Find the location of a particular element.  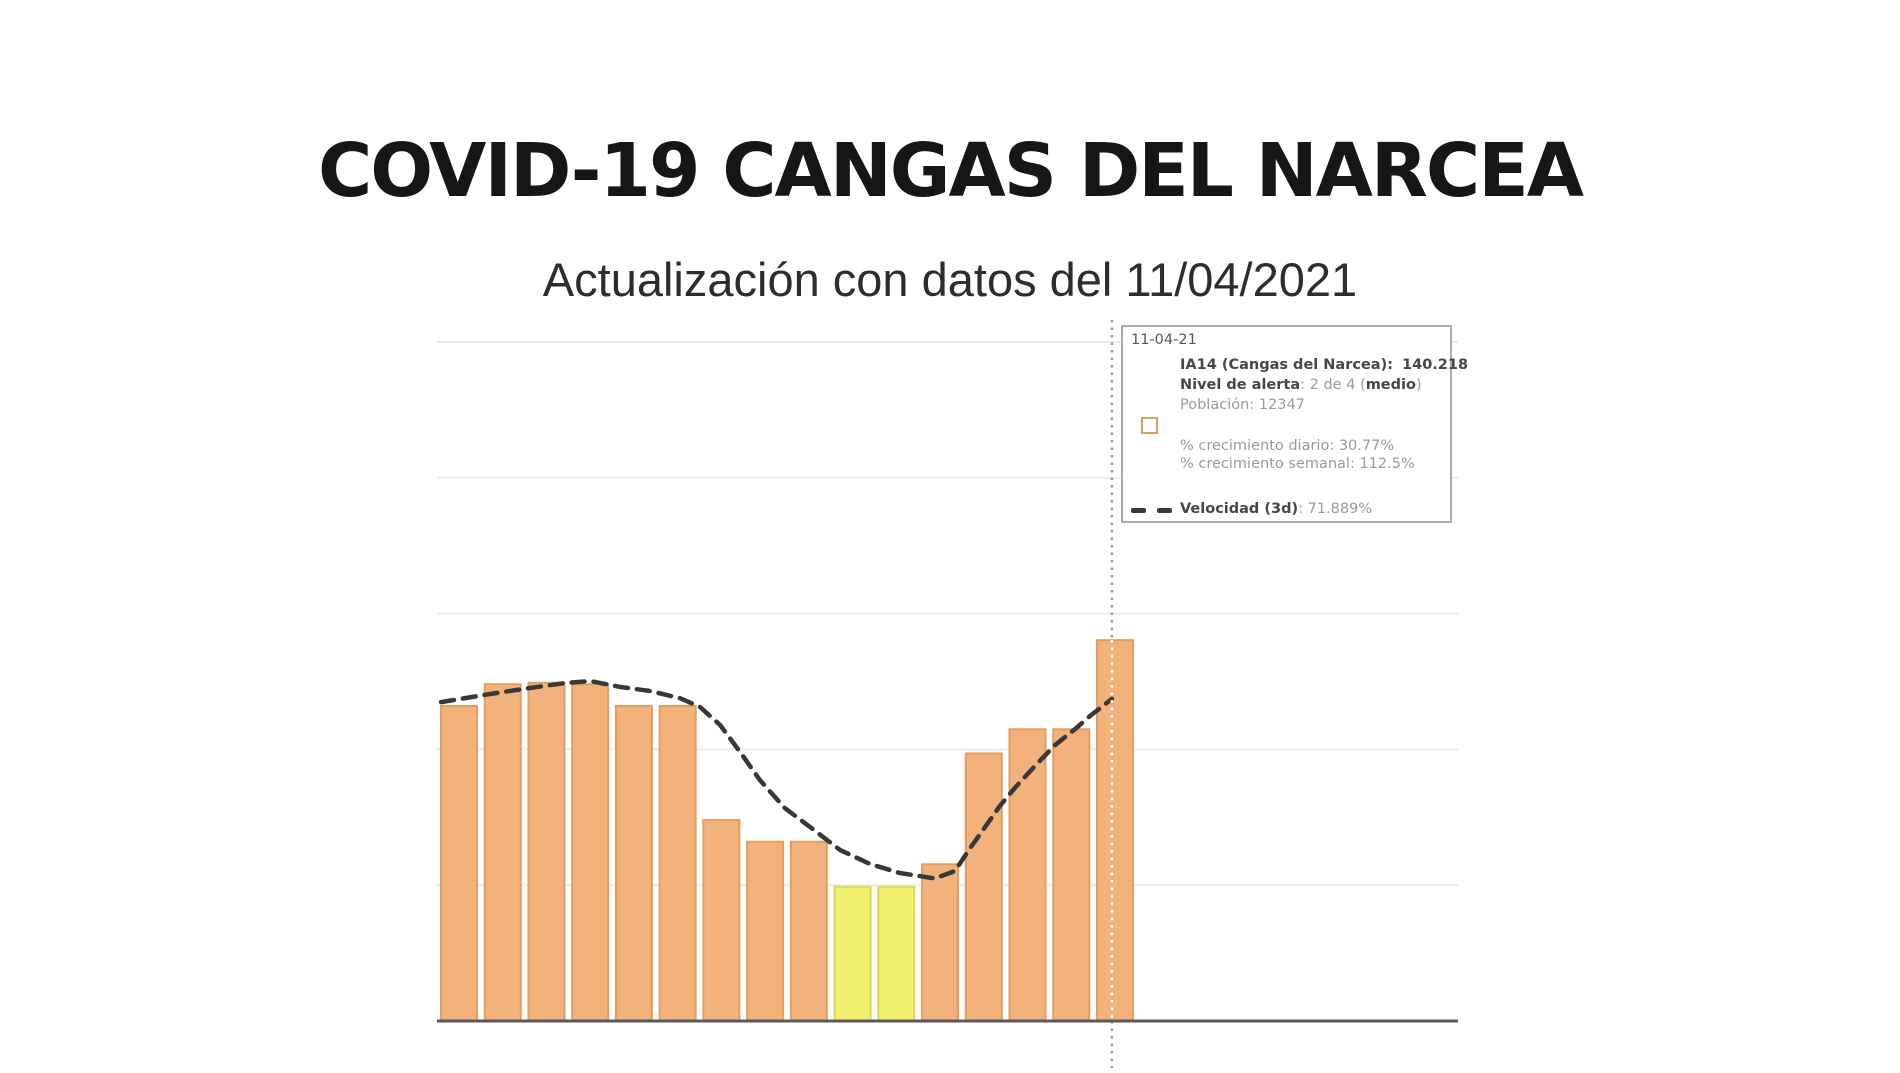

velocity-label: Velocidad (3d) is located at coordinates (1239, 509).